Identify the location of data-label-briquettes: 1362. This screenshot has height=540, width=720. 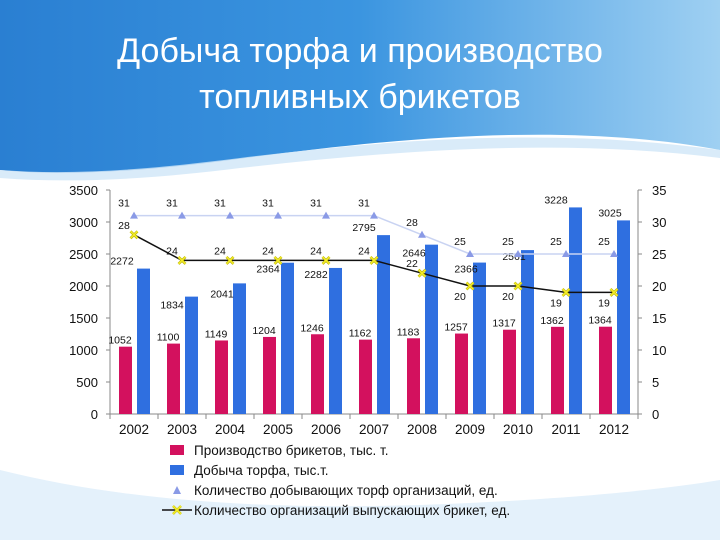
(552, 321).